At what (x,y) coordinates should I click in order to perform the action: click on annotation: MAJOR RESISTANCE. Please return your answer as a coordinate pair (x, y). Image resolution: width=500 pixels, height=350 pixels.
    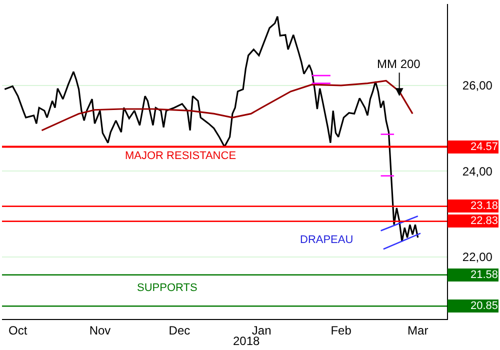
    Looking at the image, I should click on (180, 156).